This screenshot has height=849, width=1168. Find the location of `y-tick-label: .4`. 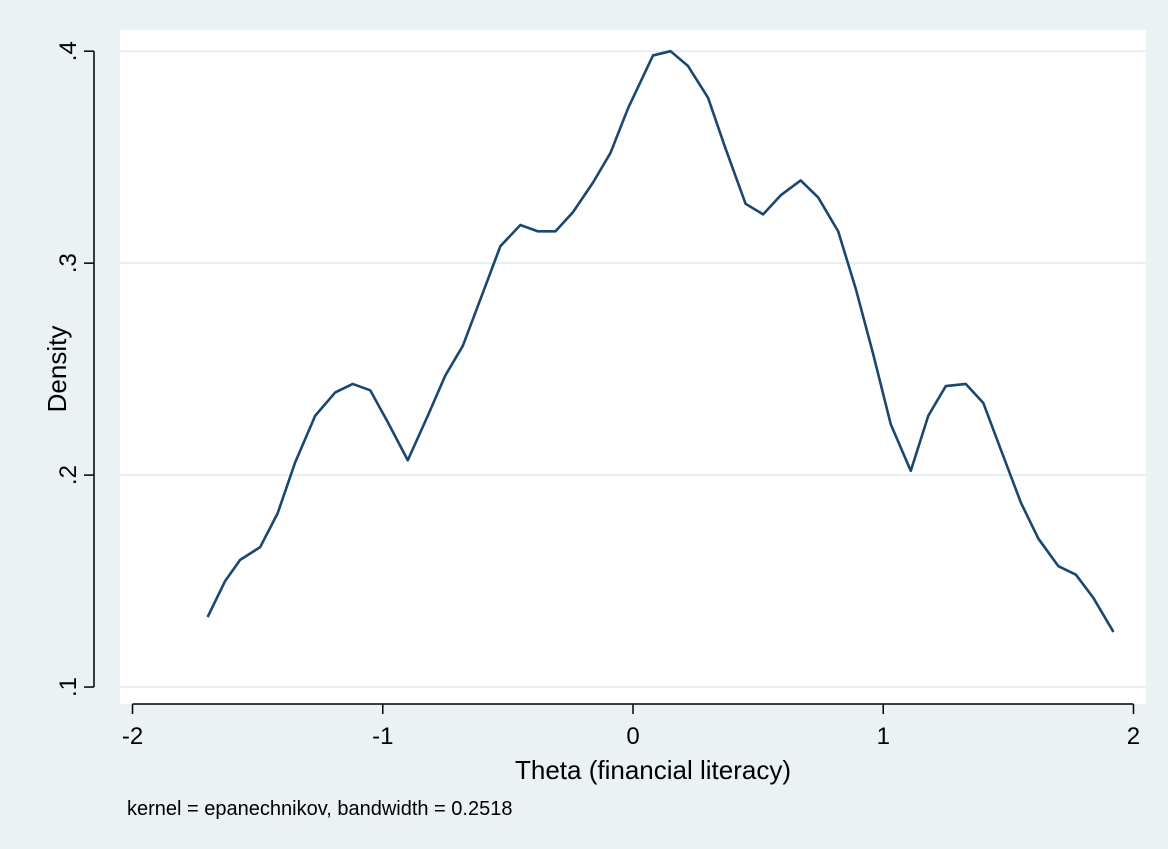

y-tick-label: .4 is located at coordinates (68, 51).